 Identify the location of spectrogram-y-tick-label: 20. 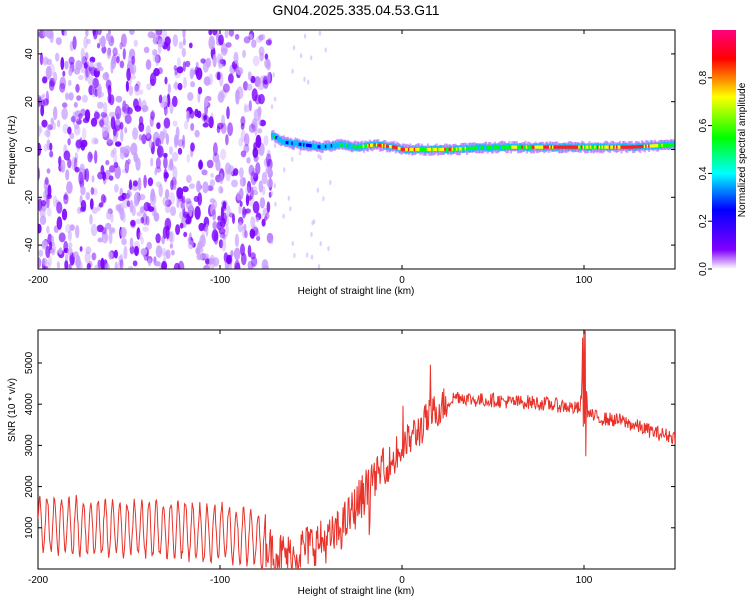
(29, 102).